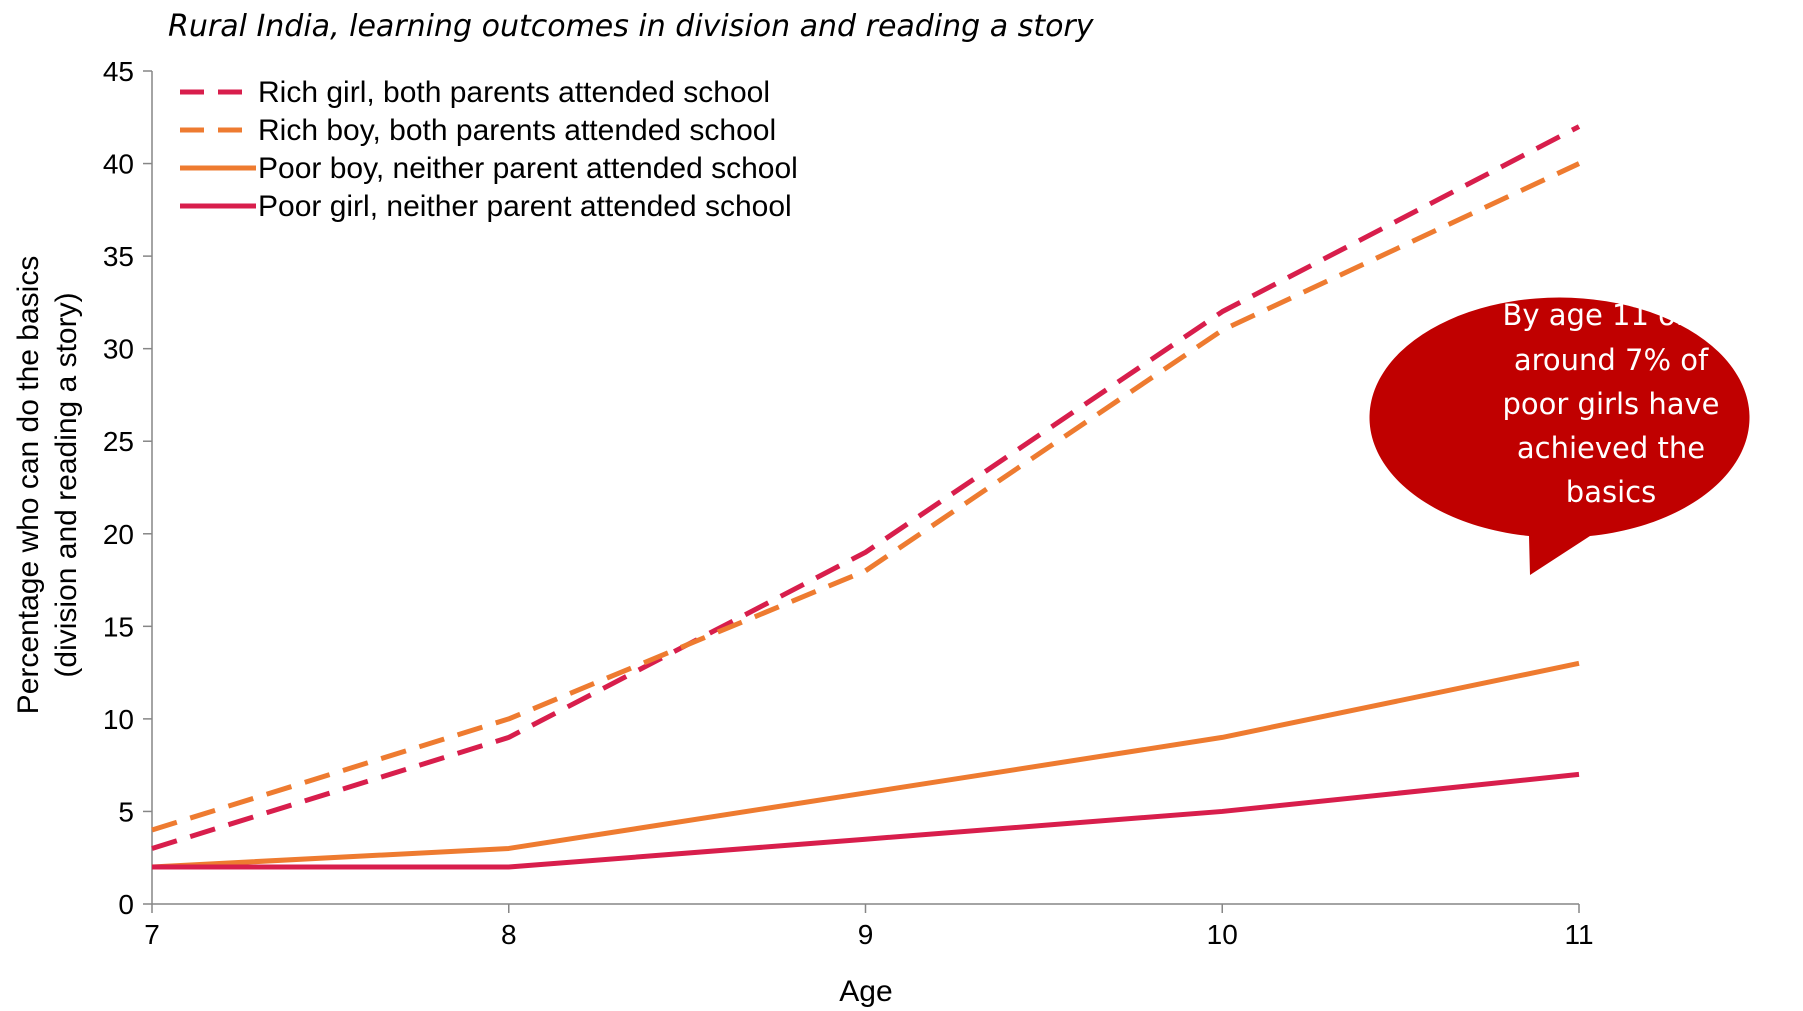 The image size is (1803, 1011). What do you see at coordinates (118, 441) in the screenshot?
I see `y-tick-label: 25` at bounding box center [118, 441].